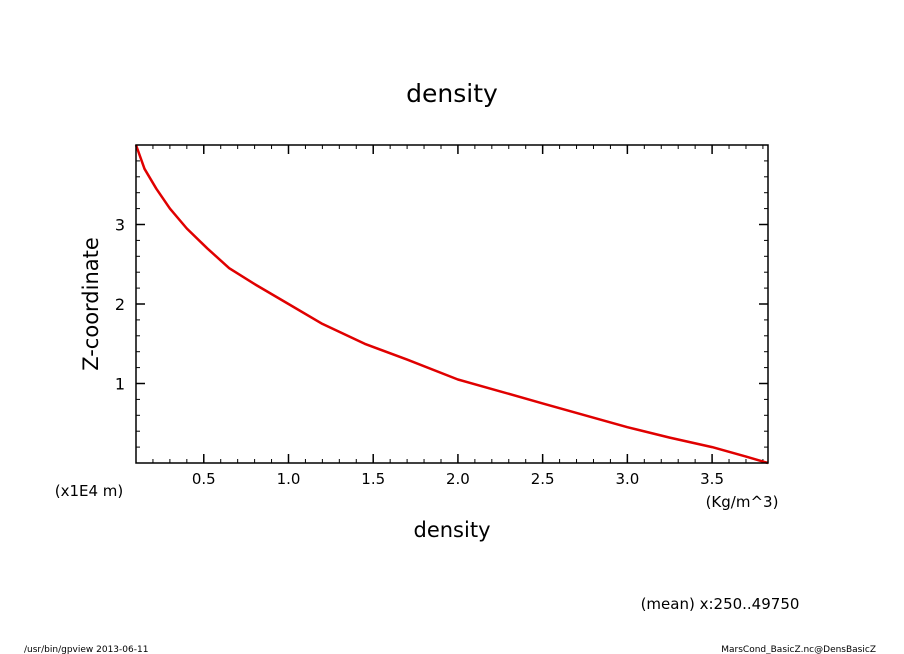  I want to click on x-axis-label: density, so click(452, 530).